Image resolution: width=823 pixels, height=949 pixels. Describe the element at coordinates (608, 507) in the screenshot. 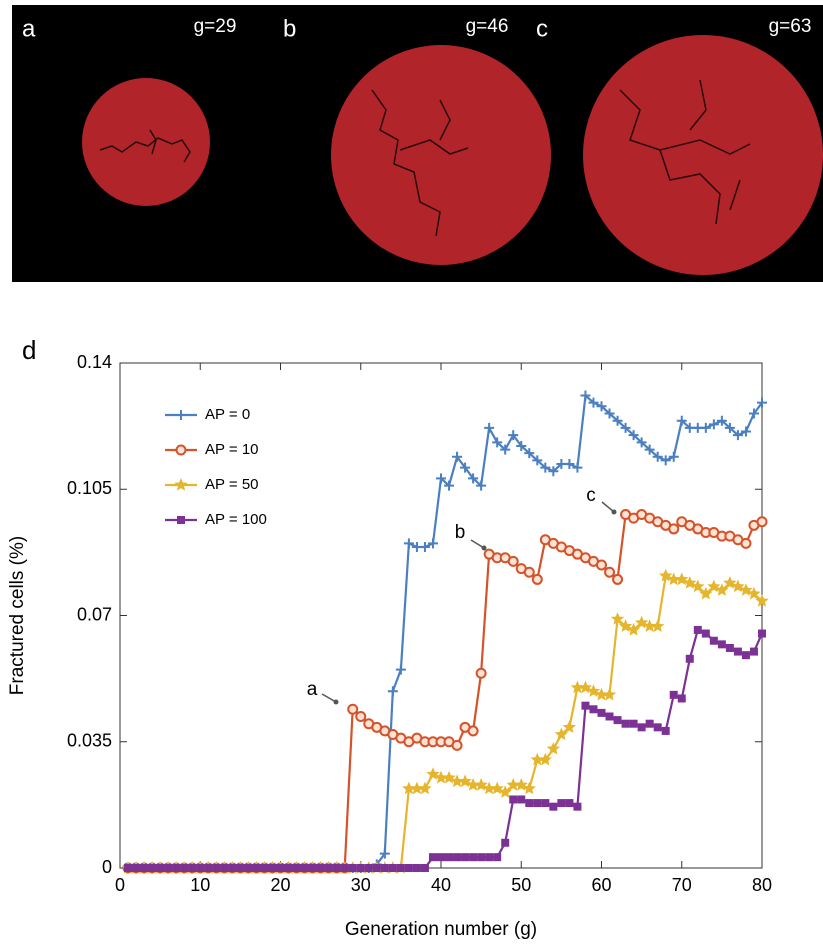

I see `annotation-arrow` at that location.